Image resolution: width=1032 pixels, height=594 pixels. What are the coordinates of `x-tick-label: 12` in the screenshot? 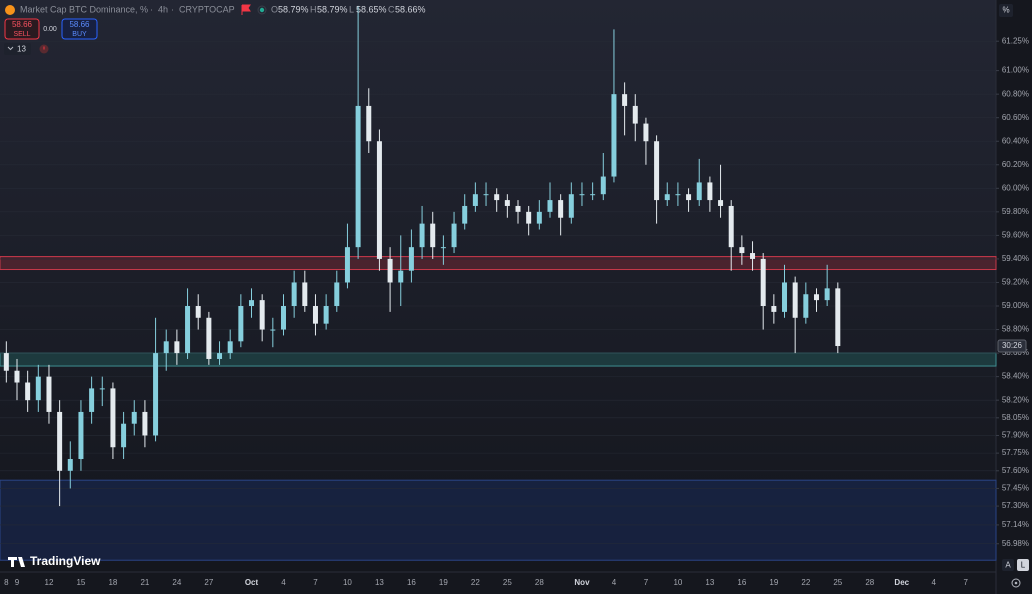 It's located at (49, 582).